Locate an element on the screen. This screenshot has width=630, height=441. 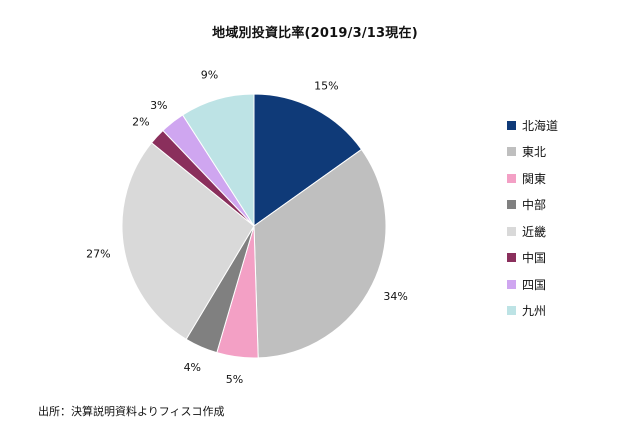
legend-label: 北海道 is located at coordinates (540, 125).